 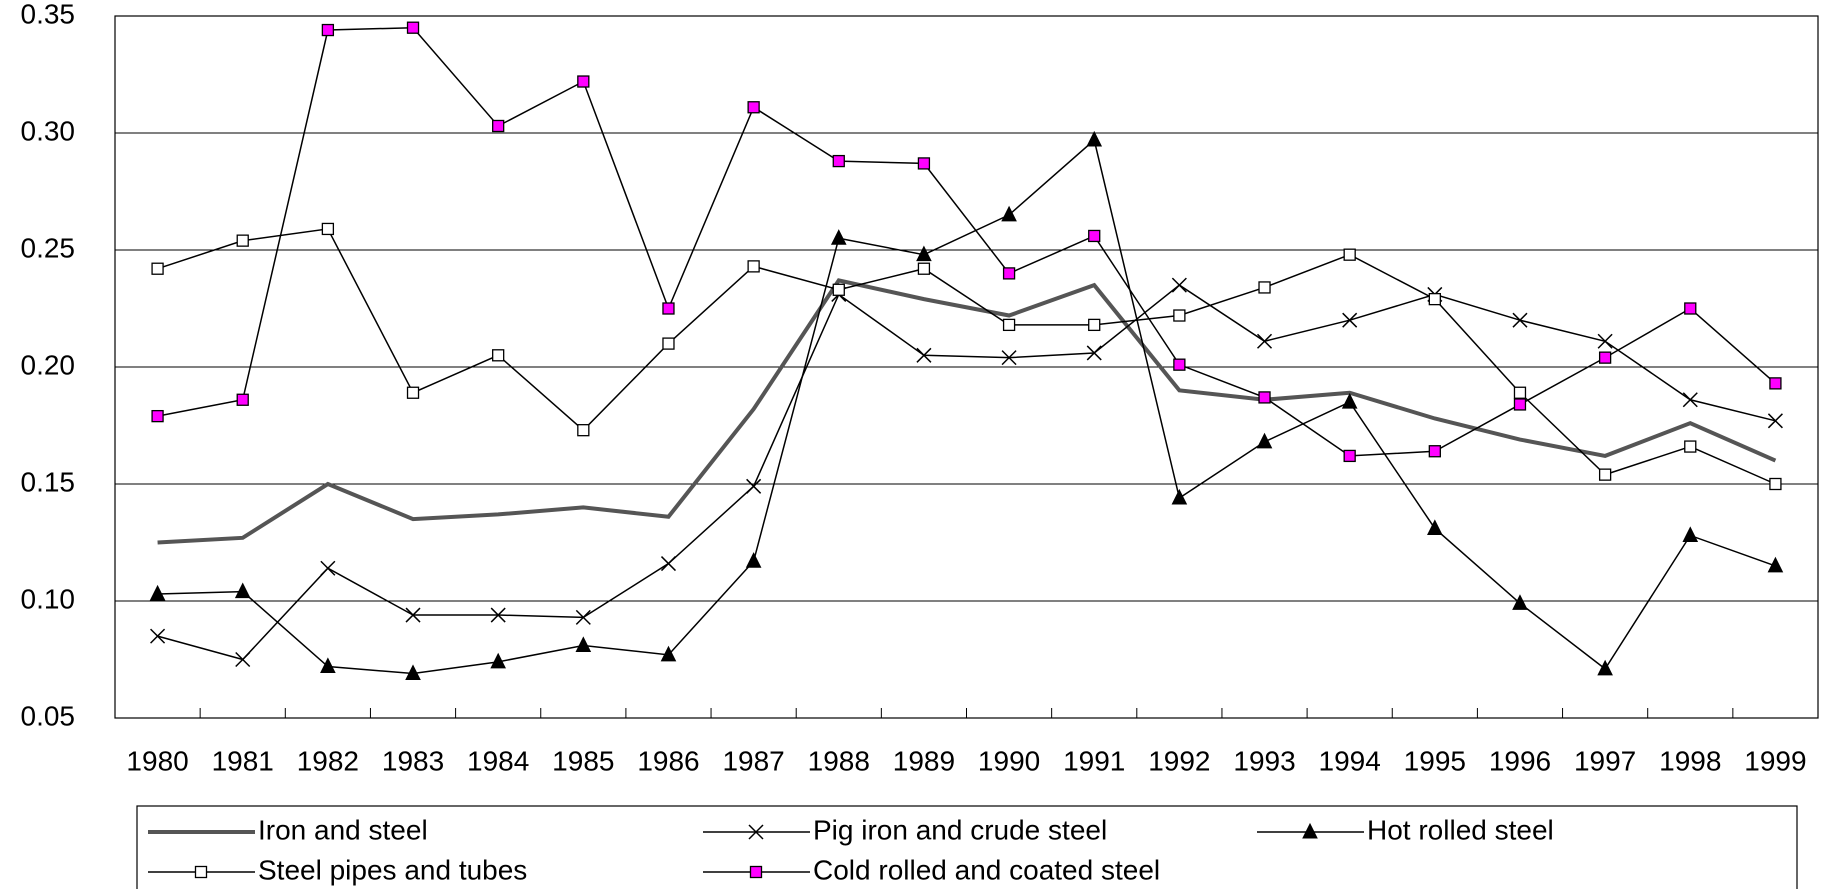 I want to click on x-tick-label: 1990, so click(x=1009, y=760).